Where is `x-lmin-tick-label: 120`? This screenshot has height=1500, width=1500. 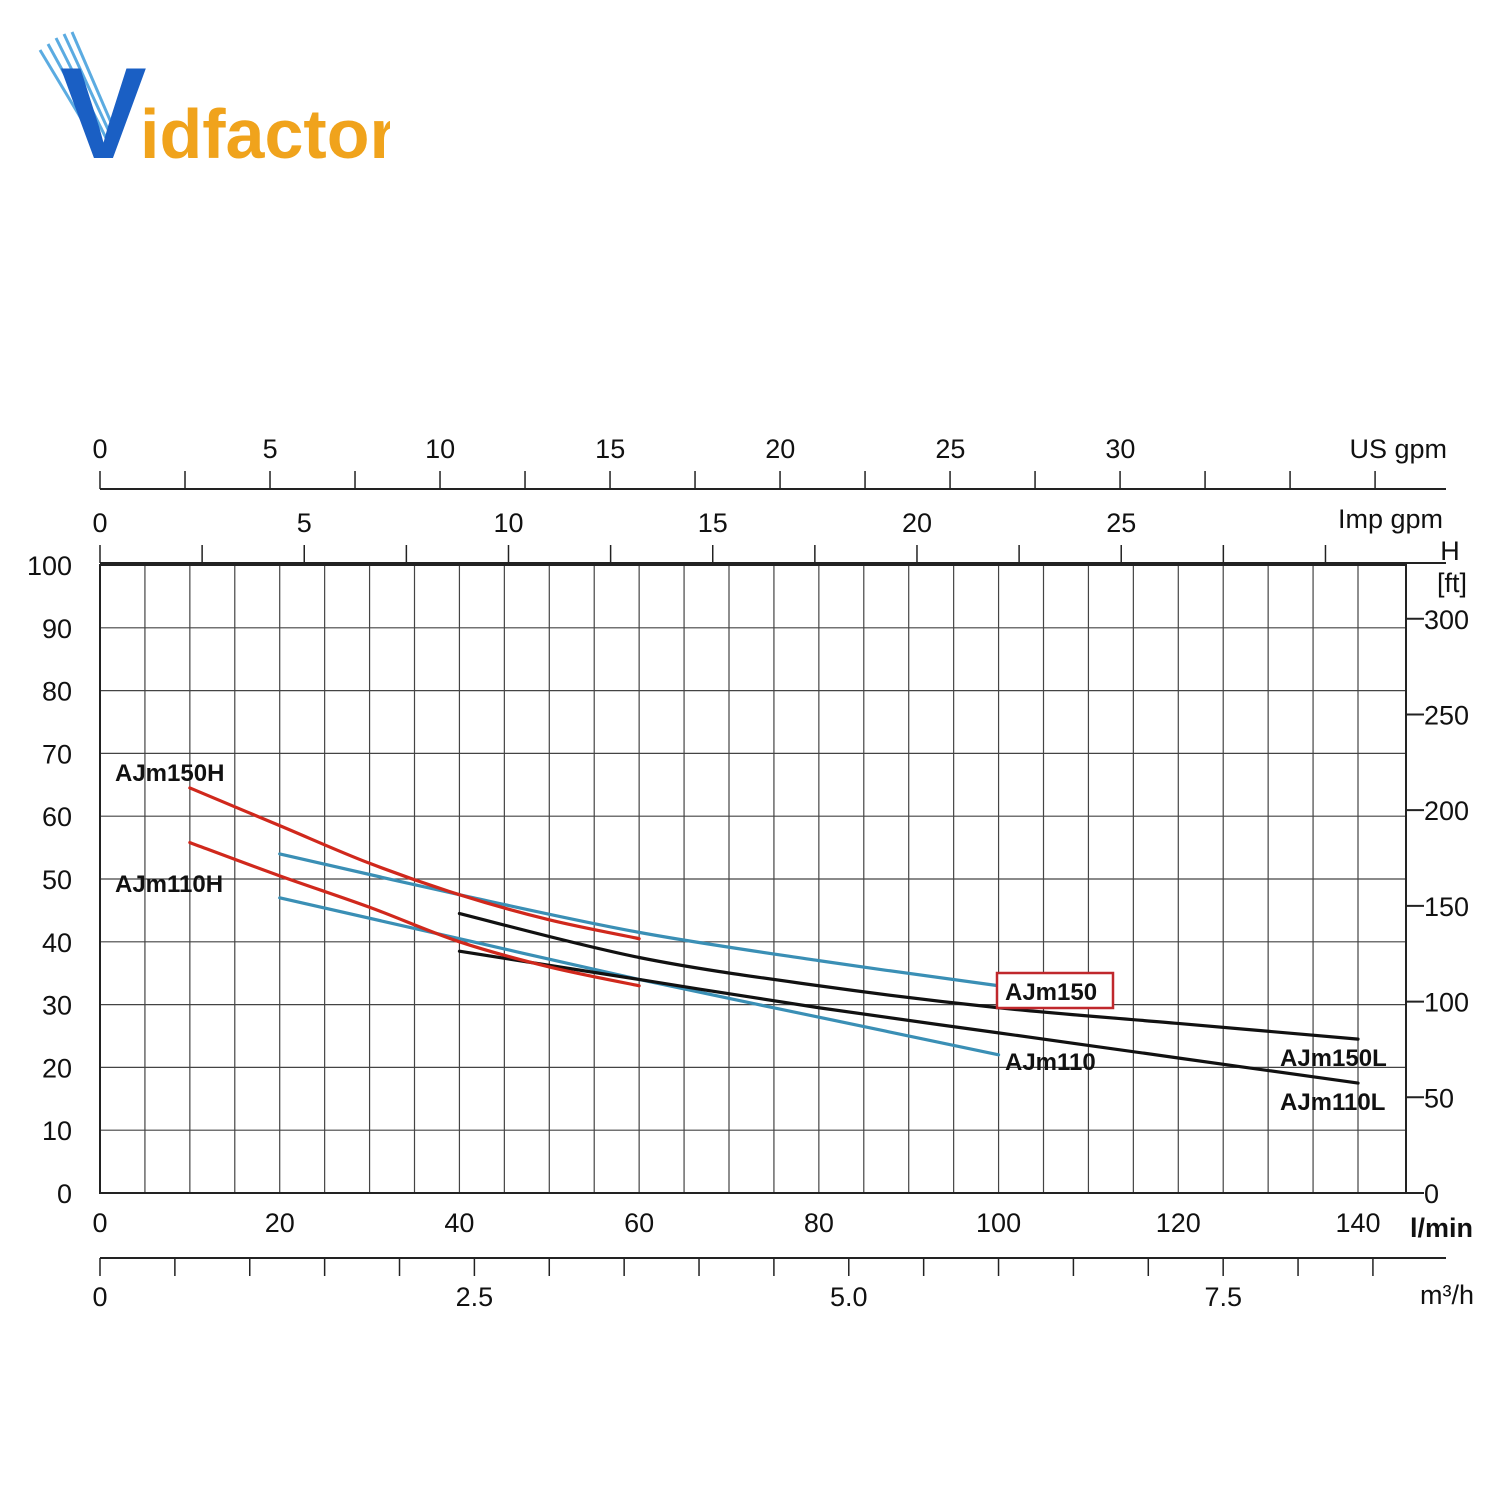 x-lmin-tick-label: 120 is located at coordinates (1178, 1223).